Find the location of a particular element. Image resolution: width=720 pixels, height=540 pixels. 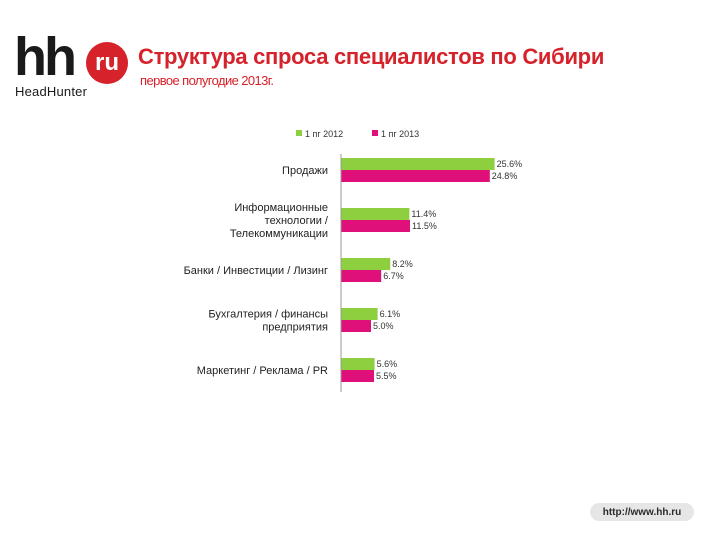

page-subtitle: первое полугодие 2013г. is located at coordinates (207, 80).